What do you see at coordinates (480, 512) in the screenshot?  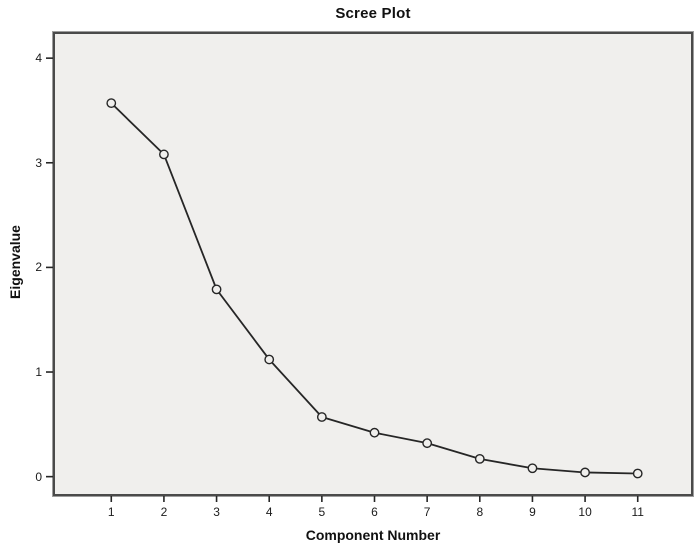 I see `x-tick-label: 8` at bounding box center [480, 512].